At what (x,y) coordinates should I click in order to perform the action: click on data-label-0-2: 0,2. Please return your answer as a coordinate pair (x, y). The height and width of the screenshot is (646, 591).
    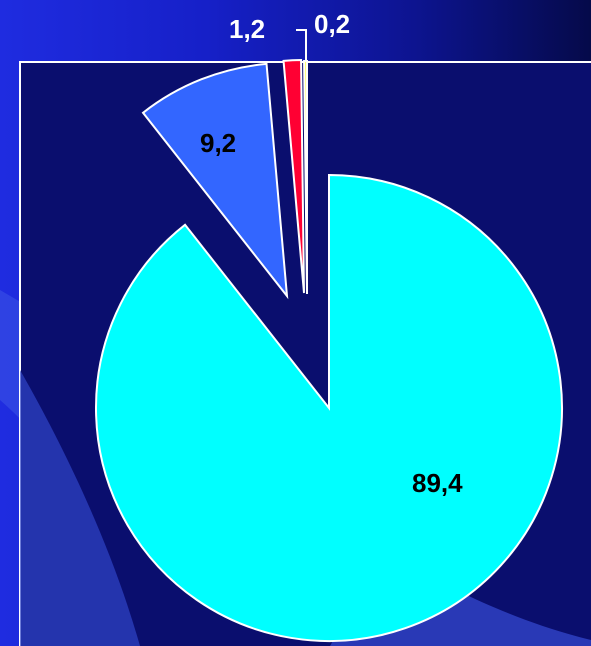
    Looking at the image, I should click on (332, 24).